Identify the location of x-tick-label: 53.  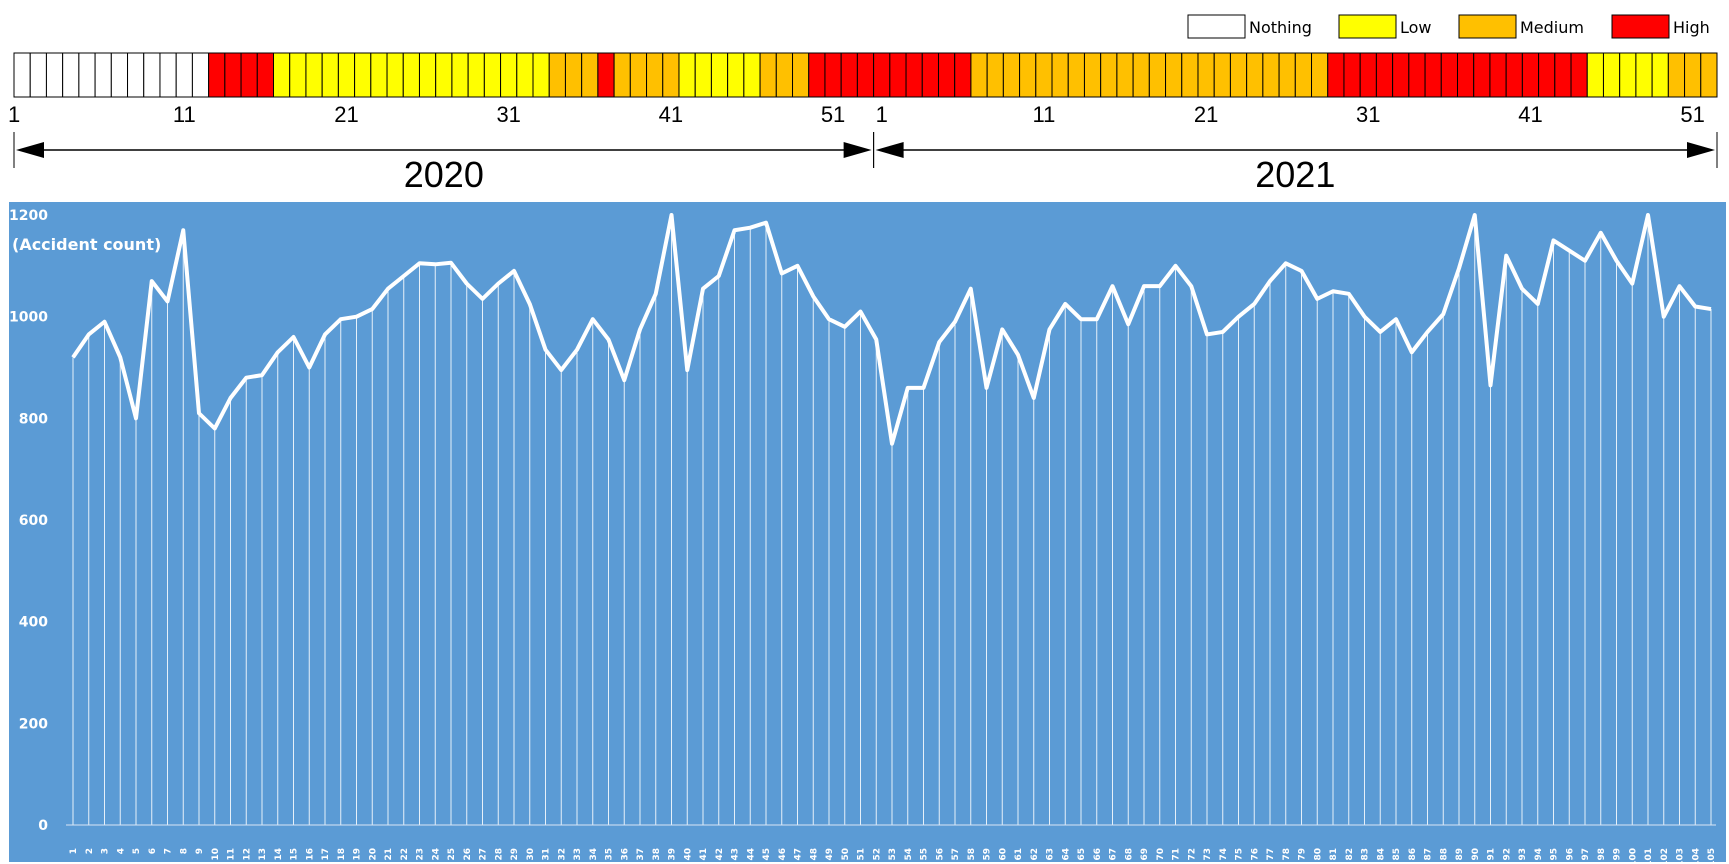
(893, 854).